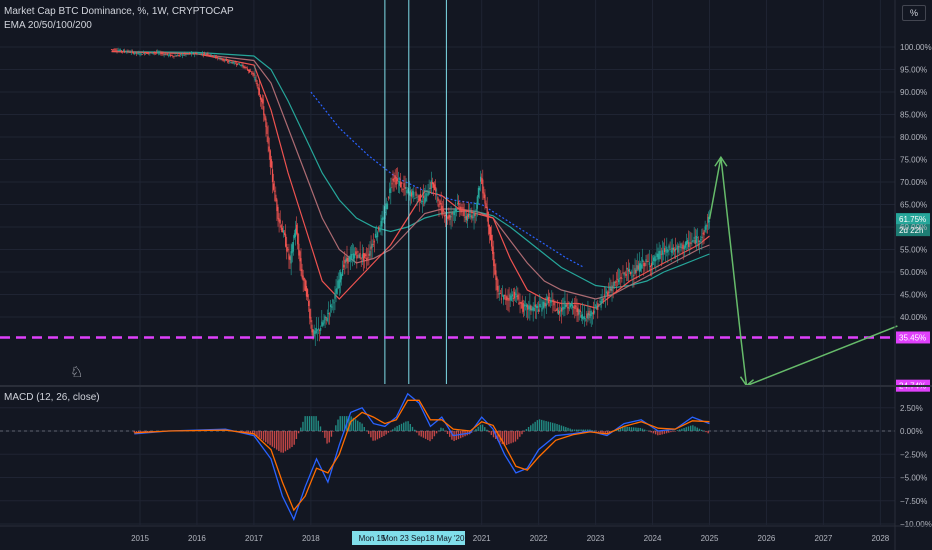 The height and width of the screenshot is (550, 932). What do you see at coordinates (710, 538) in the screenshot?
I see `x-tick-label: 2025` at bounding box center [710, 538].